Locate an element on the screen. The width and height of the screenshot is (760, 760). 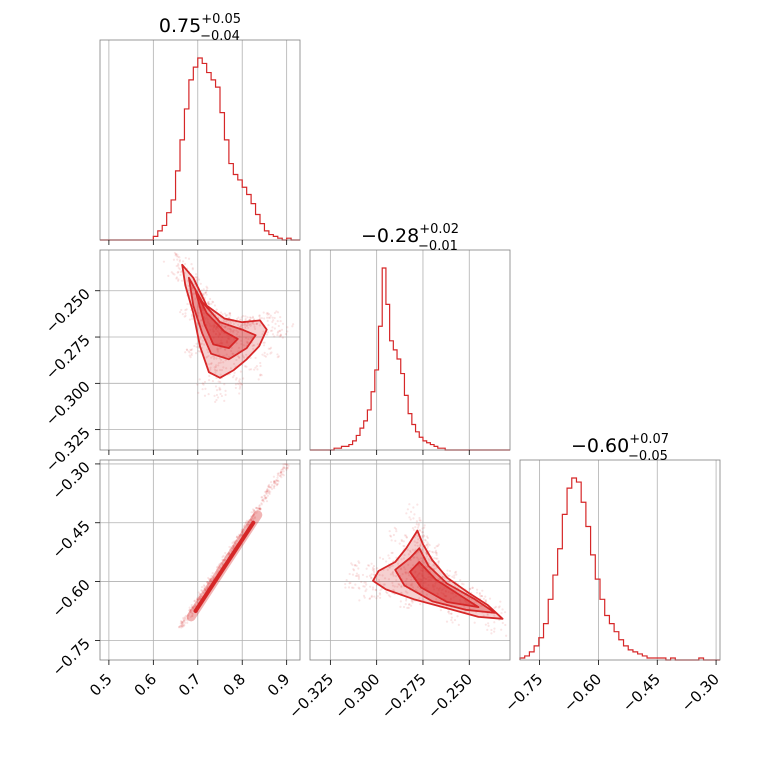
x-tick-label: 0.5 is located at coordinates (101, 685).